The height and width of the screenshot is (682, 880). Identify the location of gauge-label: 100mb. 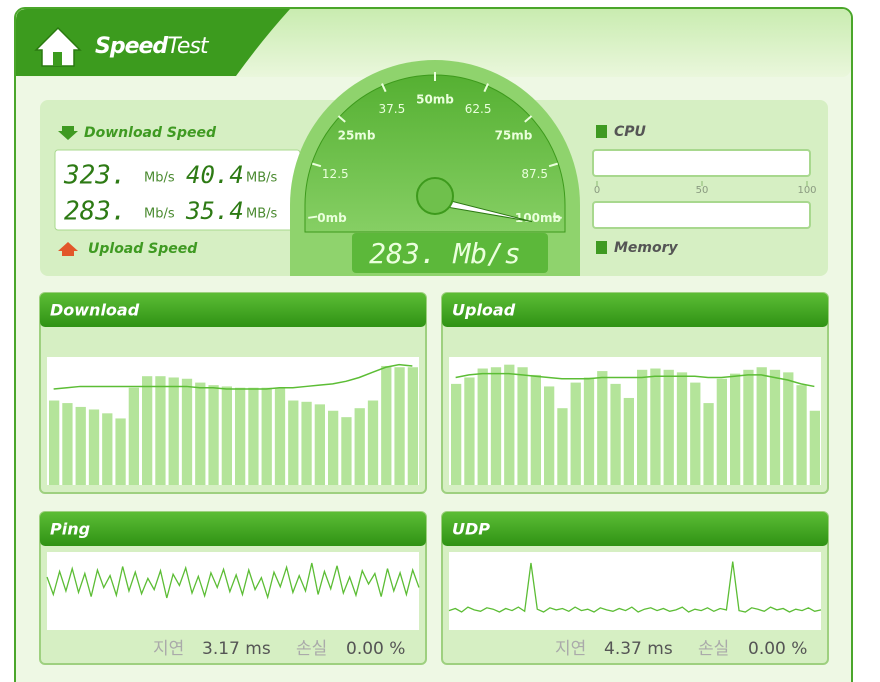
(538, 218).